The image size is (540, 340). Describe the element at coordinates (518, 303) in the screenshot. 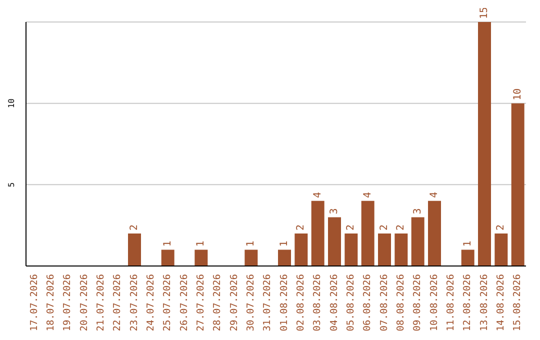

I see `x-tick-label: 15.08.2026` at that location.